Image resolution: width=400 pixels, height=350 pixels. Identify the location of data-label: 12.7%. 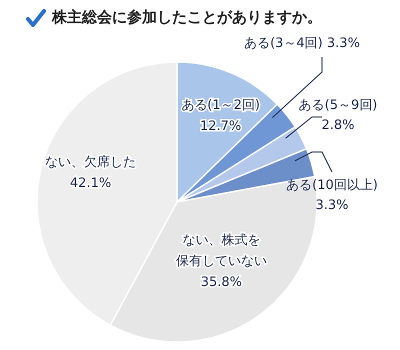
(221, 126).